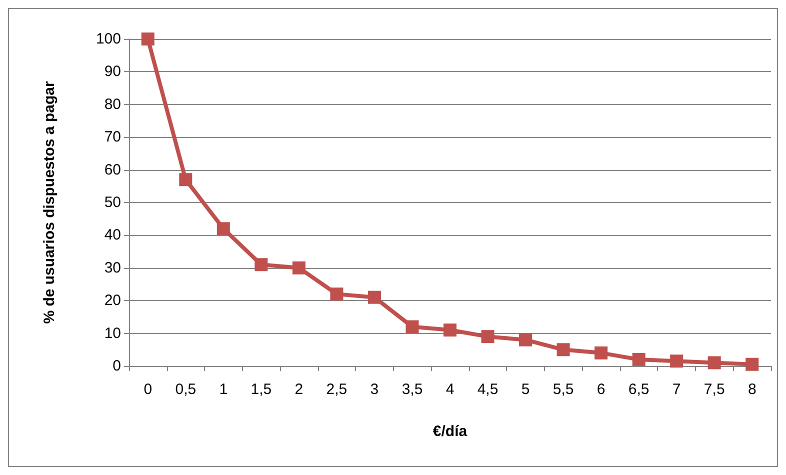 The width and height of the screenshot is (786, 475). What do you see at coordinates (112, 202) in the screenshot?
I see `y-tick-label: 50` at bounding box center [112, 202].